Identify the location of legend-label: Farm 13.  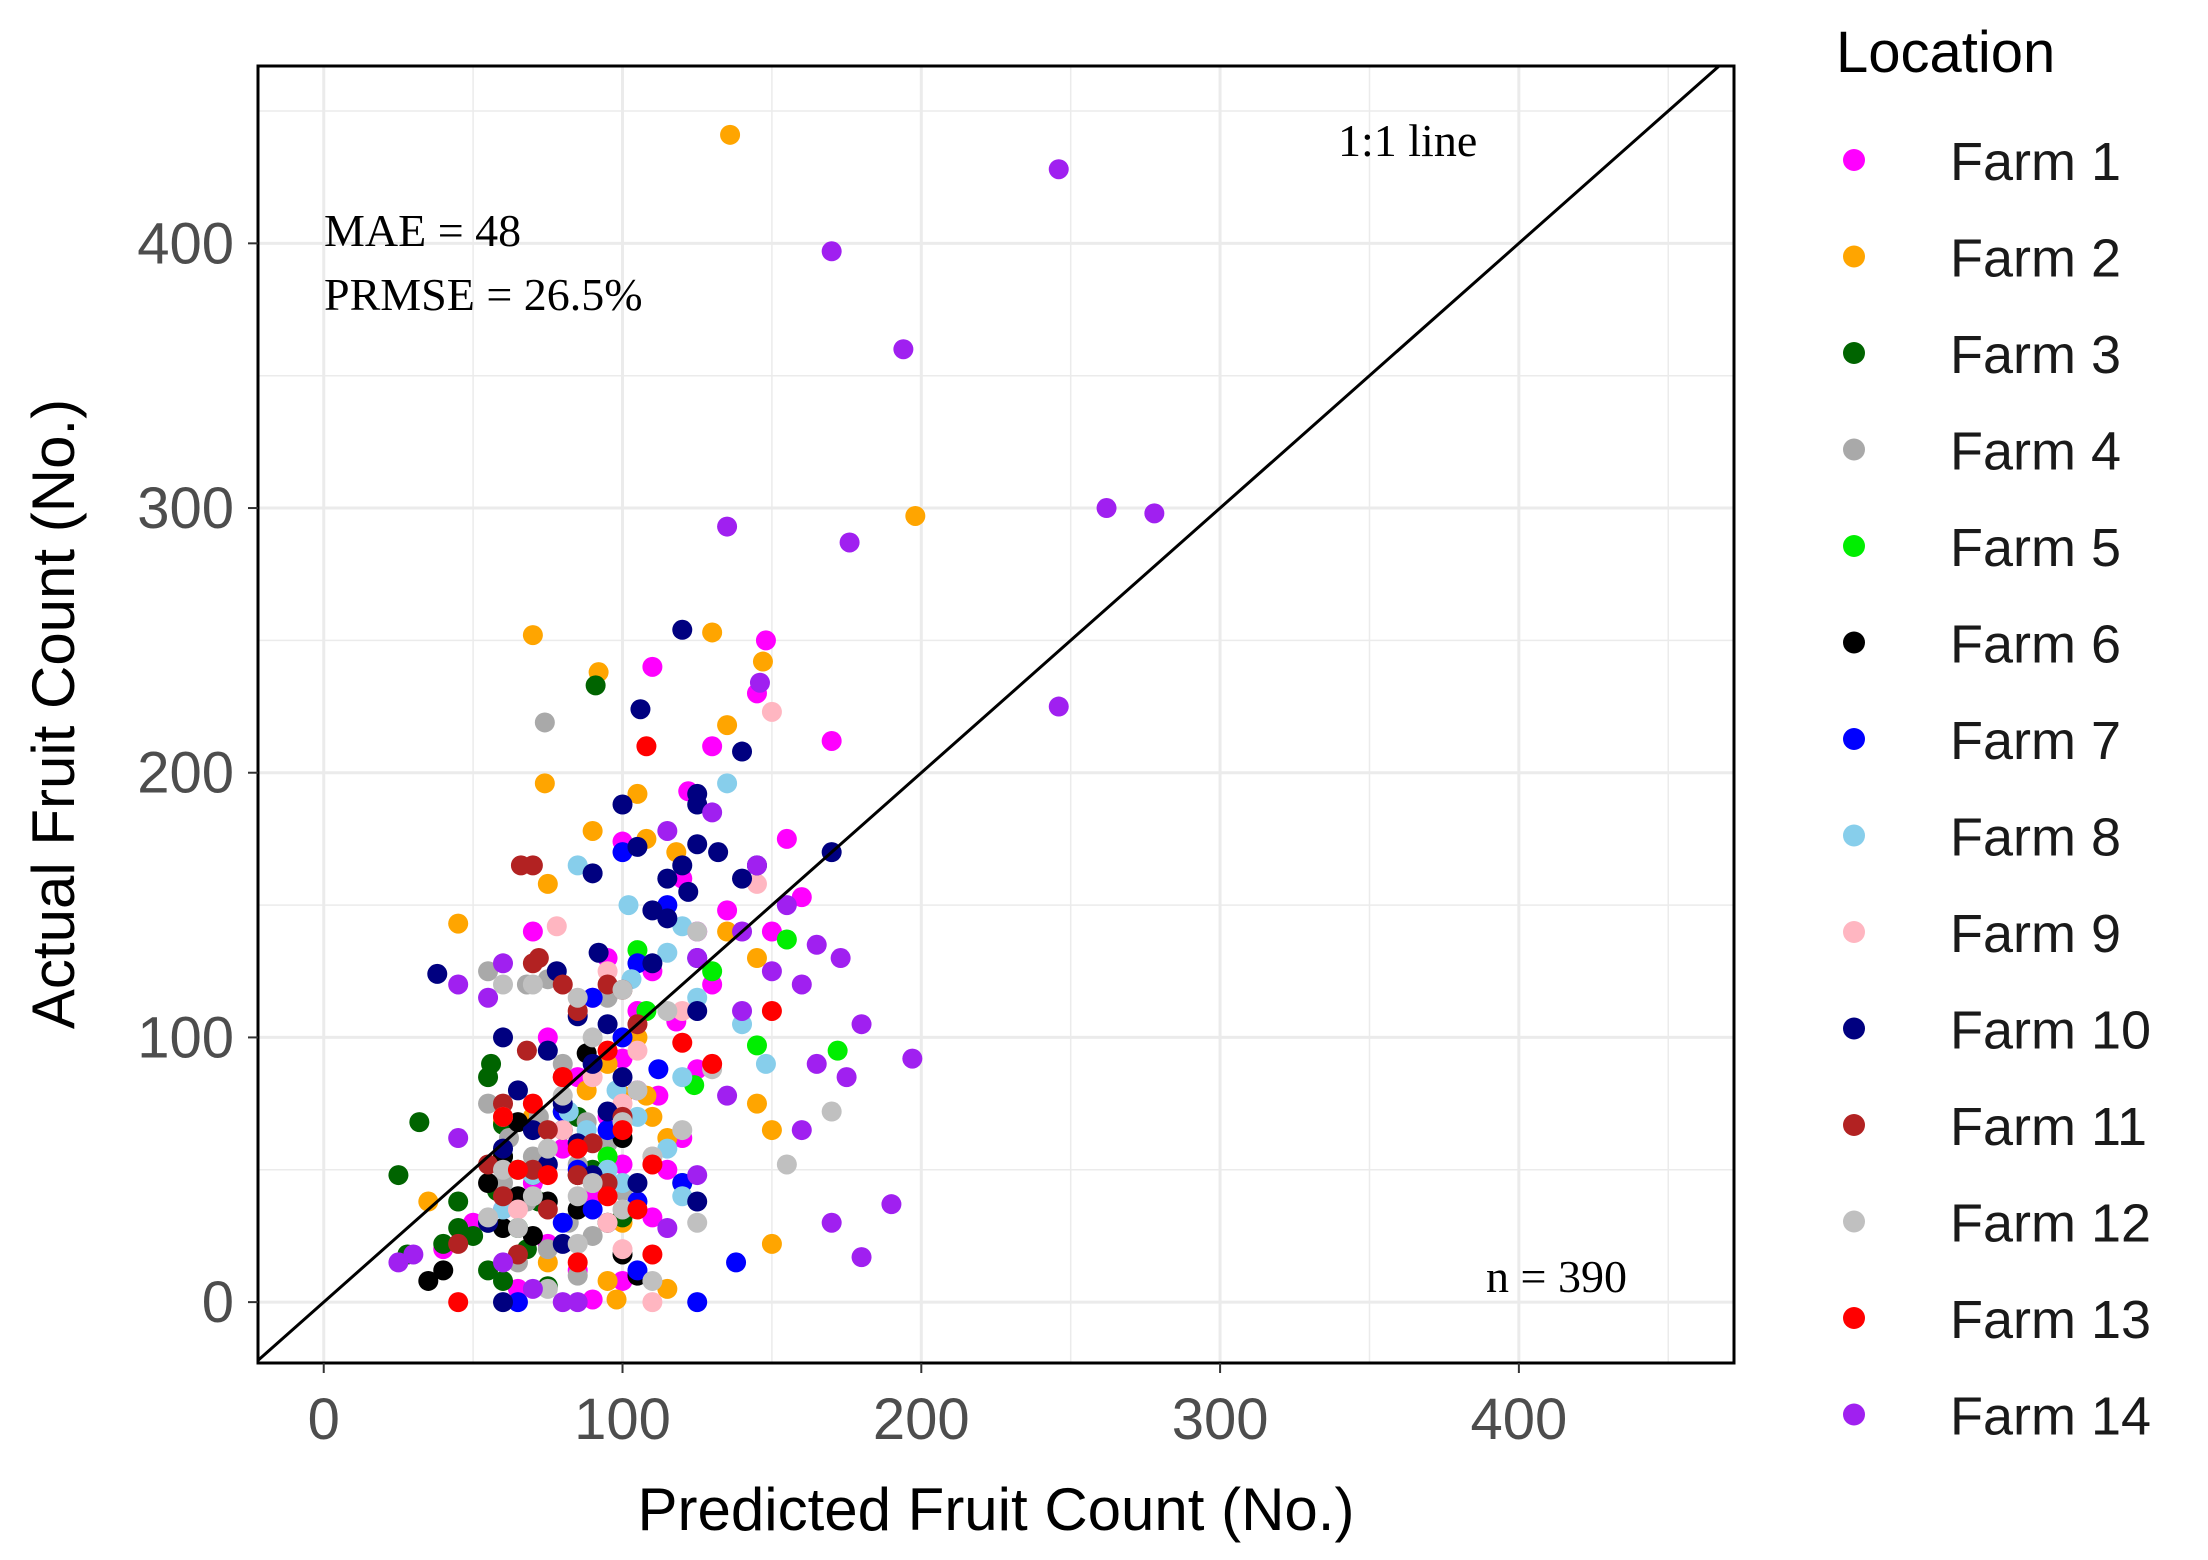
(2050, 1320).